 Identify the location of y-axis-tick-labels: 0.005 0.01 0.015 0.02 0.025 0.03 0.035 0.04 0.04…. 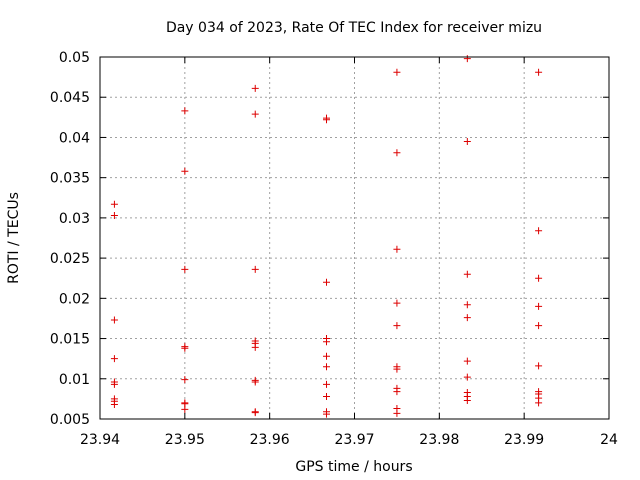
(70, 239).